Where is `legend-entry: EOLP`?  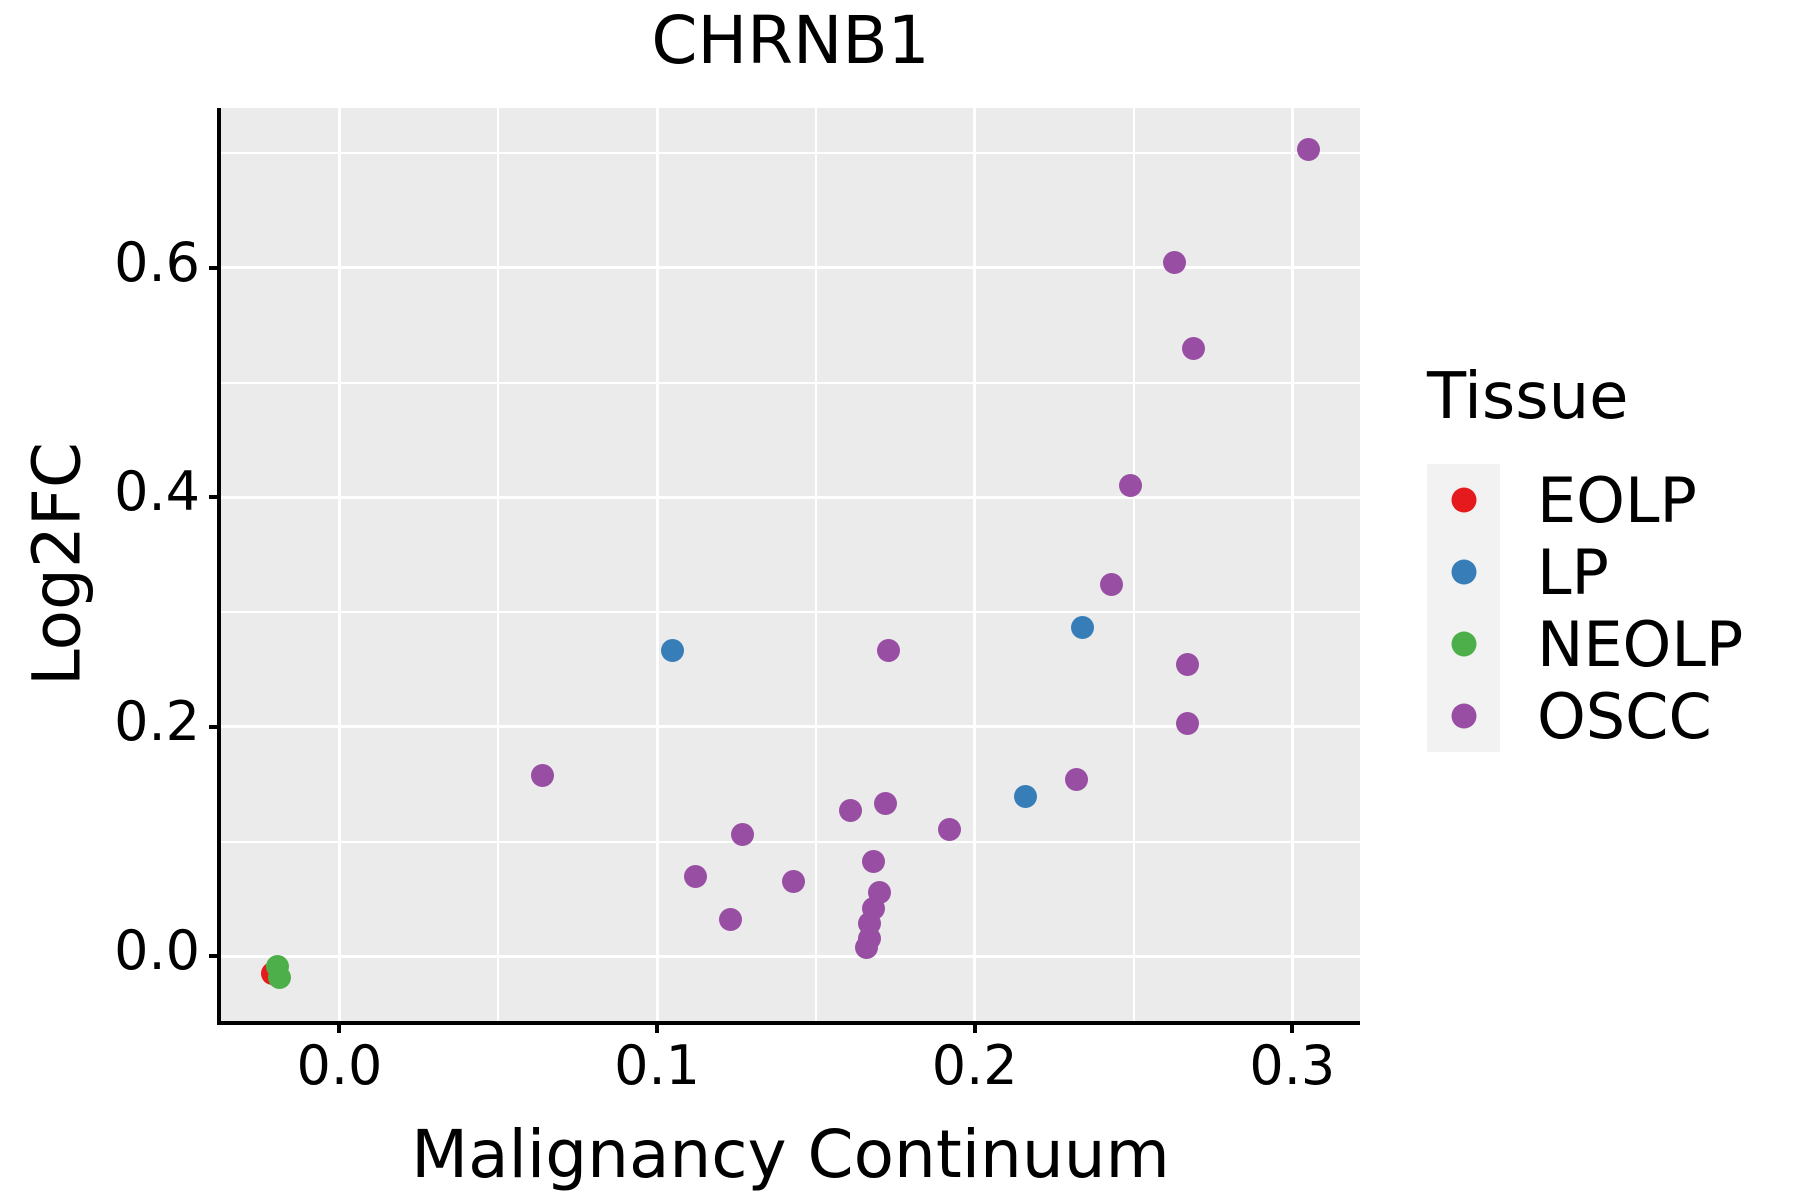
legend-entry: EOLP is located at coordinates (1585, 500).